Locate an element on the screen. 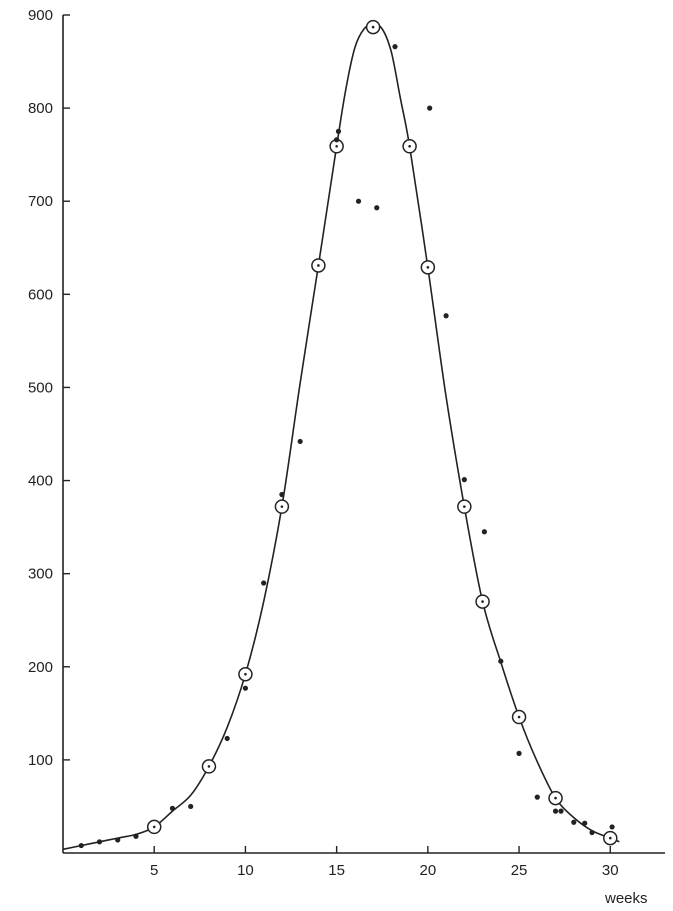 Image resolution: width=673 pixels, height=911 pixels. x-tick-label: 15 is located at coordinates (336, 870).